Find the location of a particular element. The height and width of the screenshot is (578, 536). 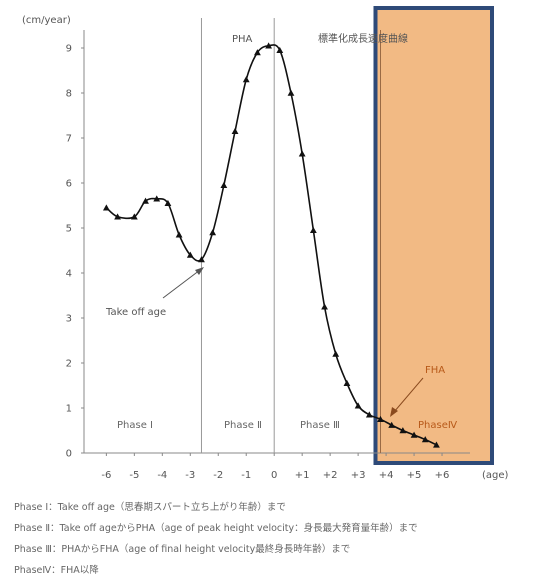

y-tick-label: 4 is located at coordinates (69, 274).